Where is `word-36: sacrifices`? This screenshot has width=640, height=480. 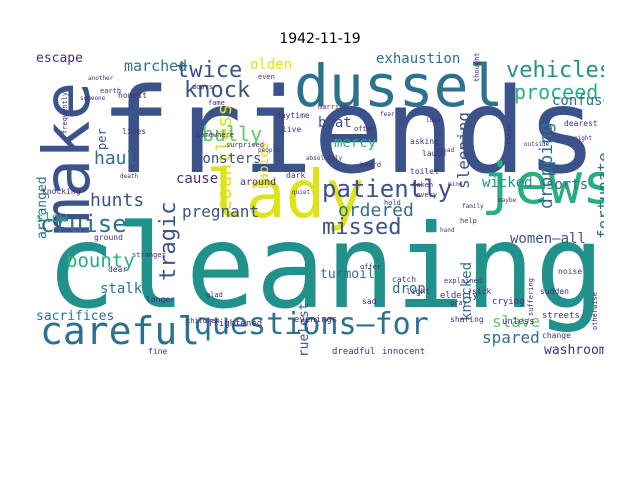 word-36: sacrifices is located at coordinates (75, 316).